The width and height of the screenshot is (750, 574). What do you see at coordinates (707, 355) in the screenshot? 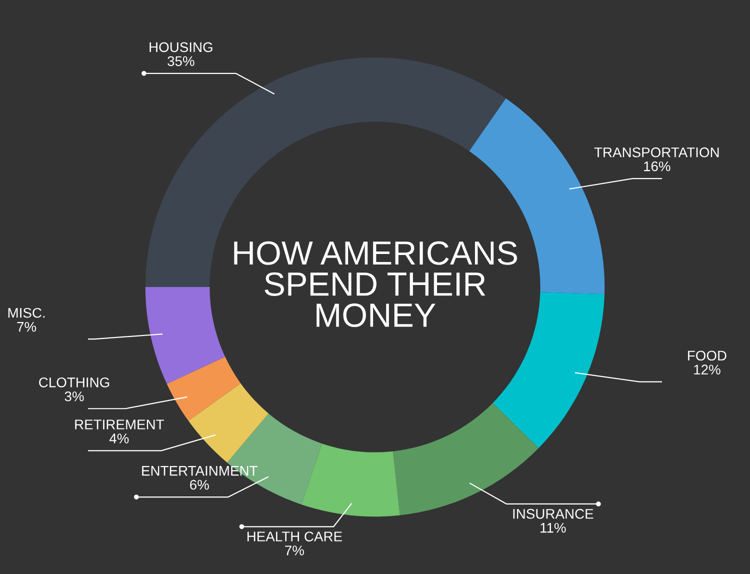
I see `slice-label: FOOD` at bounding box center [707, 355].